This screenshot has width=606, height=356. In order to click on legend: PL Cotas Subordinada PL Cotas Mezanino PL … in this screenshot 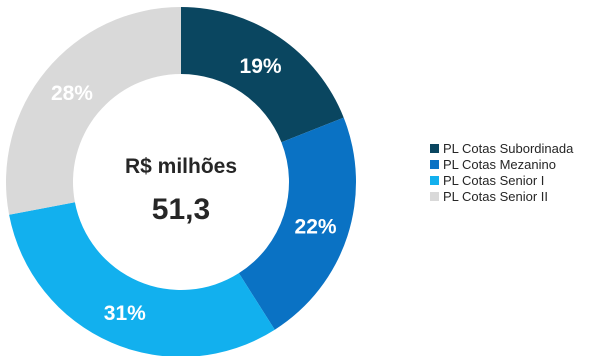, I will do `click(501, 172)`.